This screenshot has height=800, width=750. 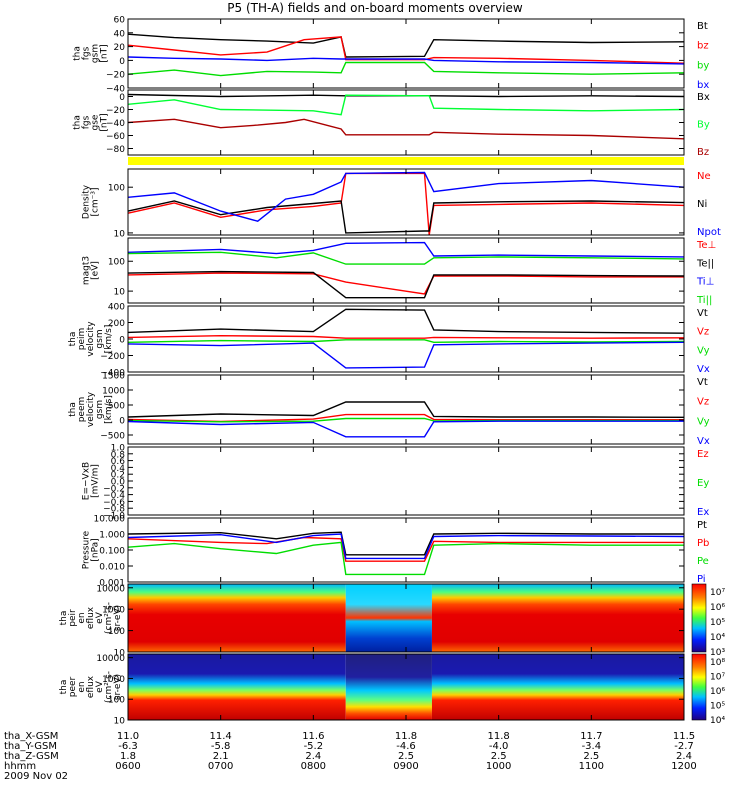 What do you see at coordinates (717, 623) in the screenshot?
I see `colorbar-label: 10⁵` at bounding box center [717, 623].